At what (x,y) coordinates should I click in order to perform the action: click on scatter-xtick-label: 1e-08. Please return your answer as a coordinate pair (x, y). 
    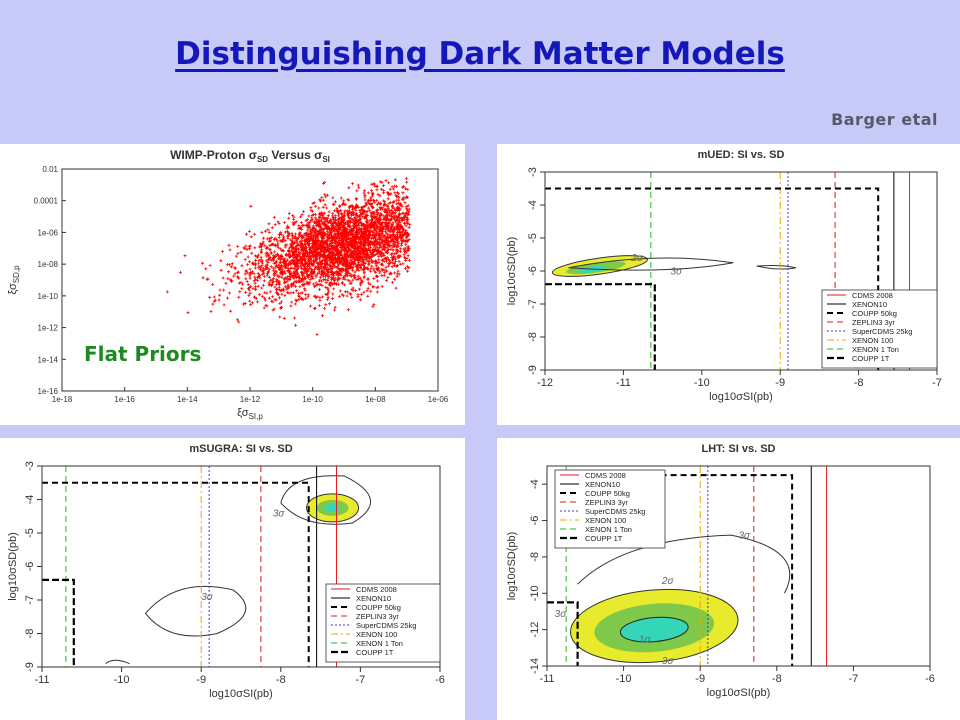
    Looking at the image, I should click on (375, 399).